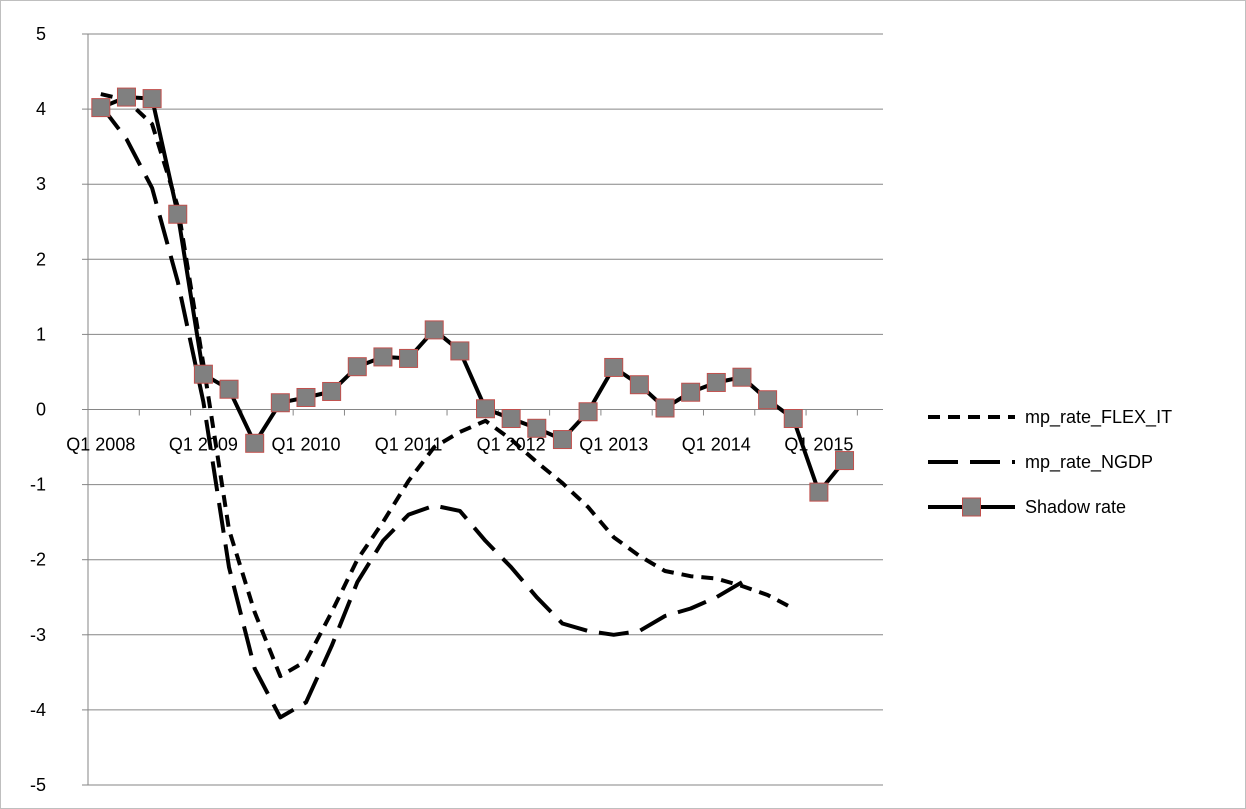  I want to click on y-tick-label: 4, so click(41, 109).